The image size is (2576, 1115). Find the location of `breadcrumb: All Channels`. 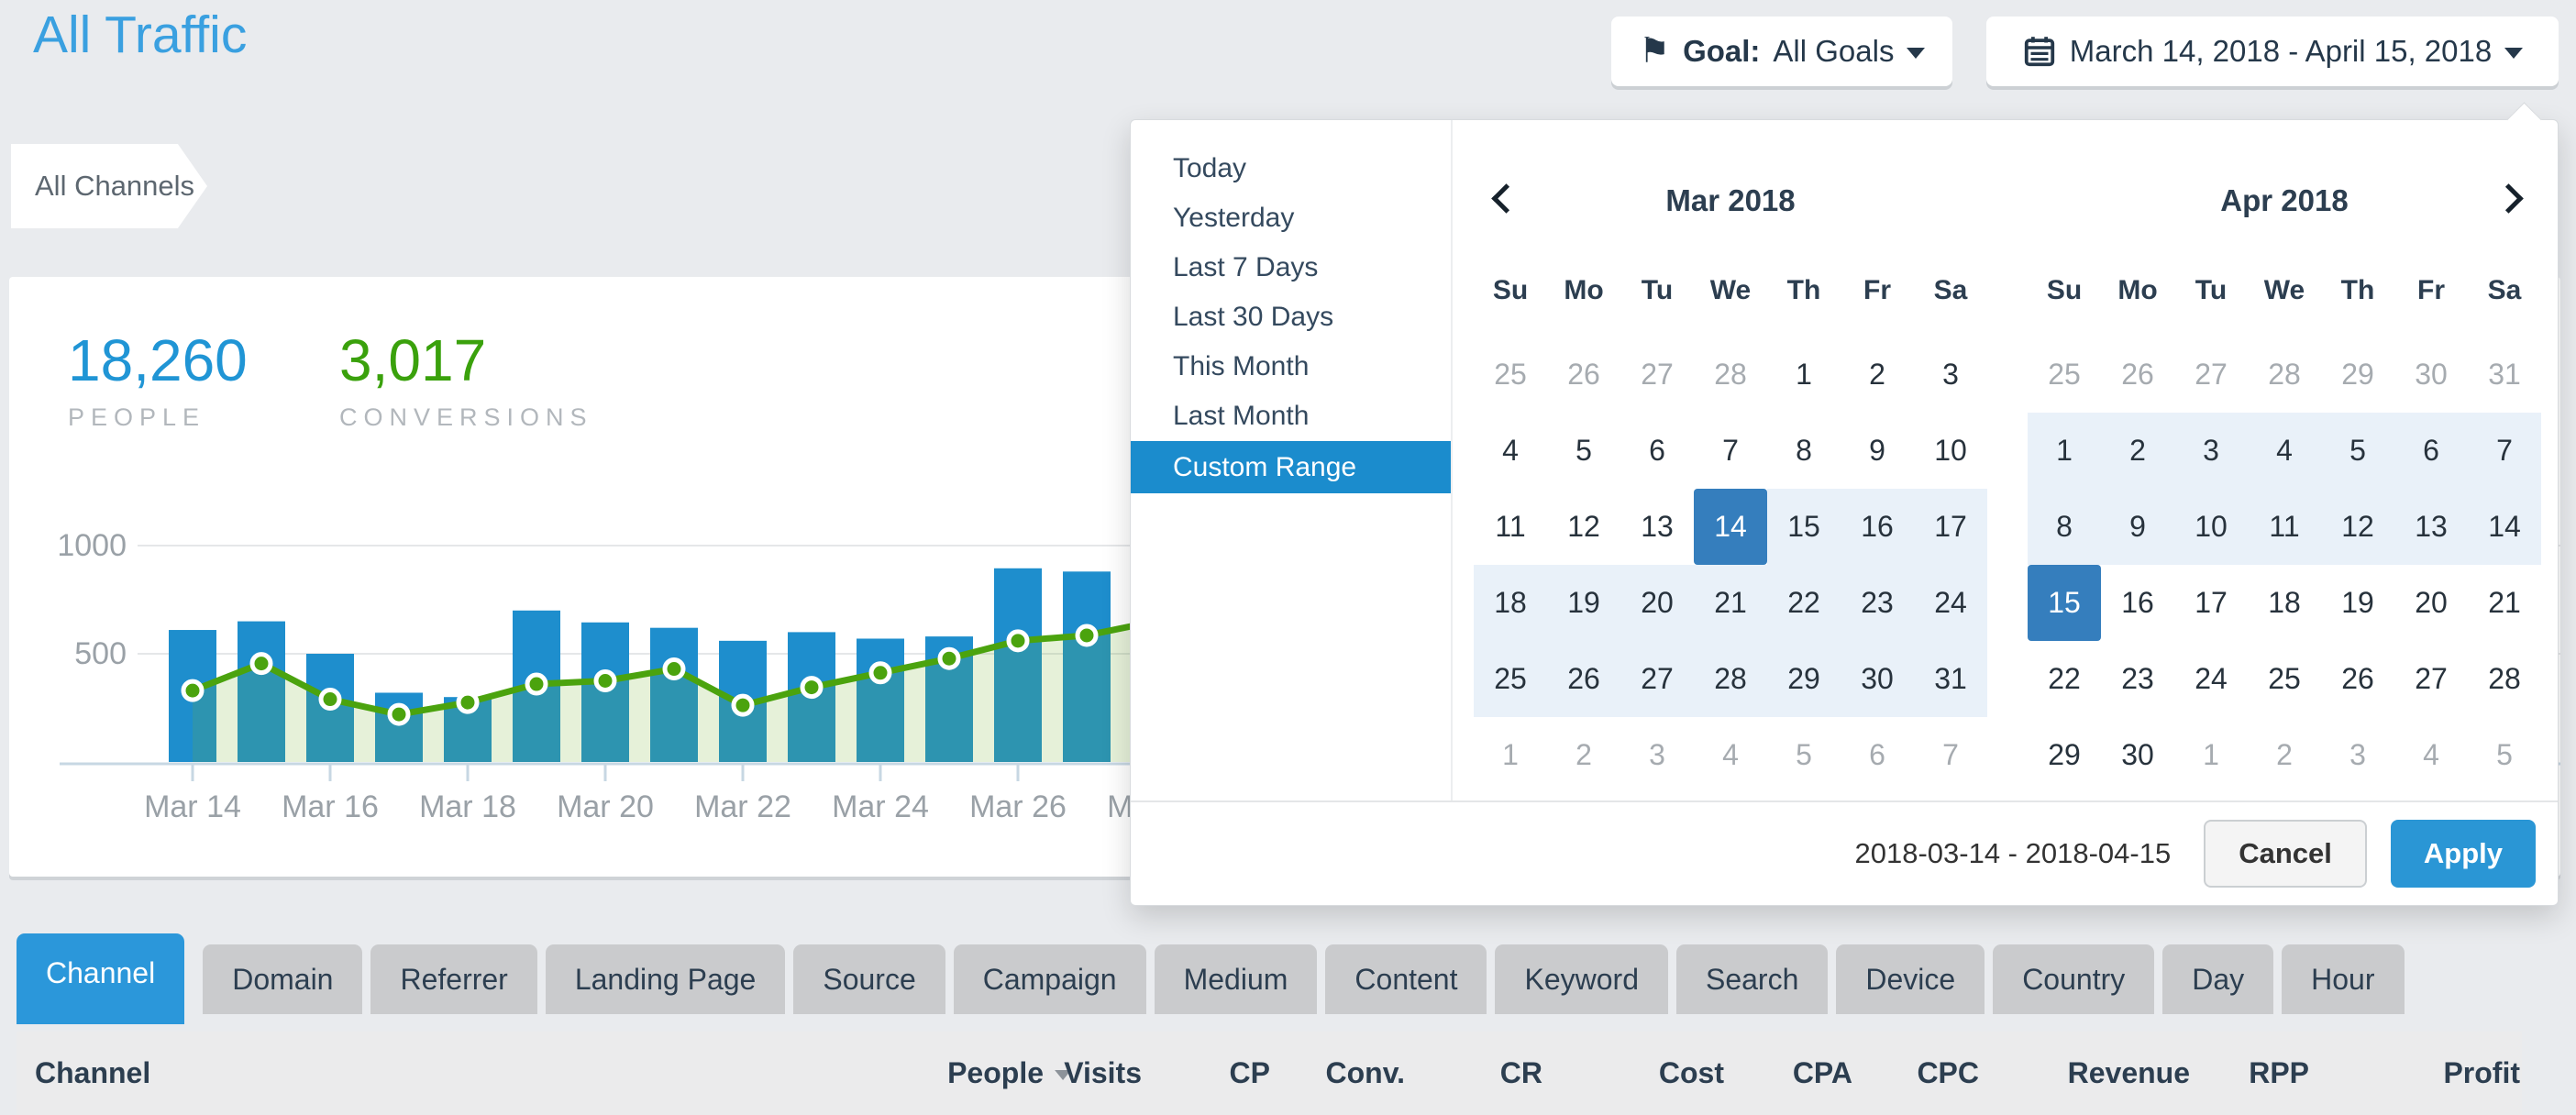

breadcrumb: All Channels is located at coordinates (109, 186).